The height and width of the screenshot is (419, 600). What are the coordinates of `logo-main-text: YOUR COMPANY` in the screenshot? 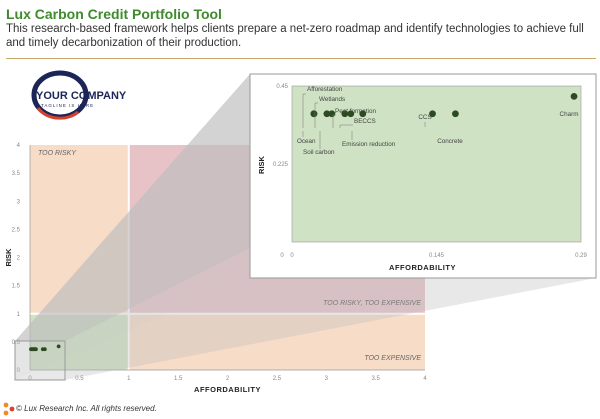 It's located at (81, 96).